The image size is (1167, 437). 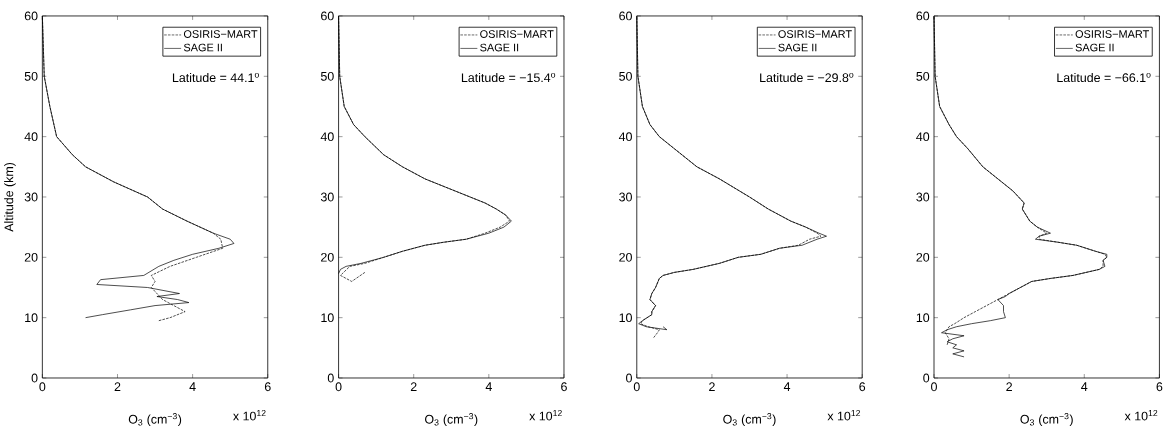 I want to click on annotation: Latitude = 44.1$^{o}$, so click(x=215, y=78).